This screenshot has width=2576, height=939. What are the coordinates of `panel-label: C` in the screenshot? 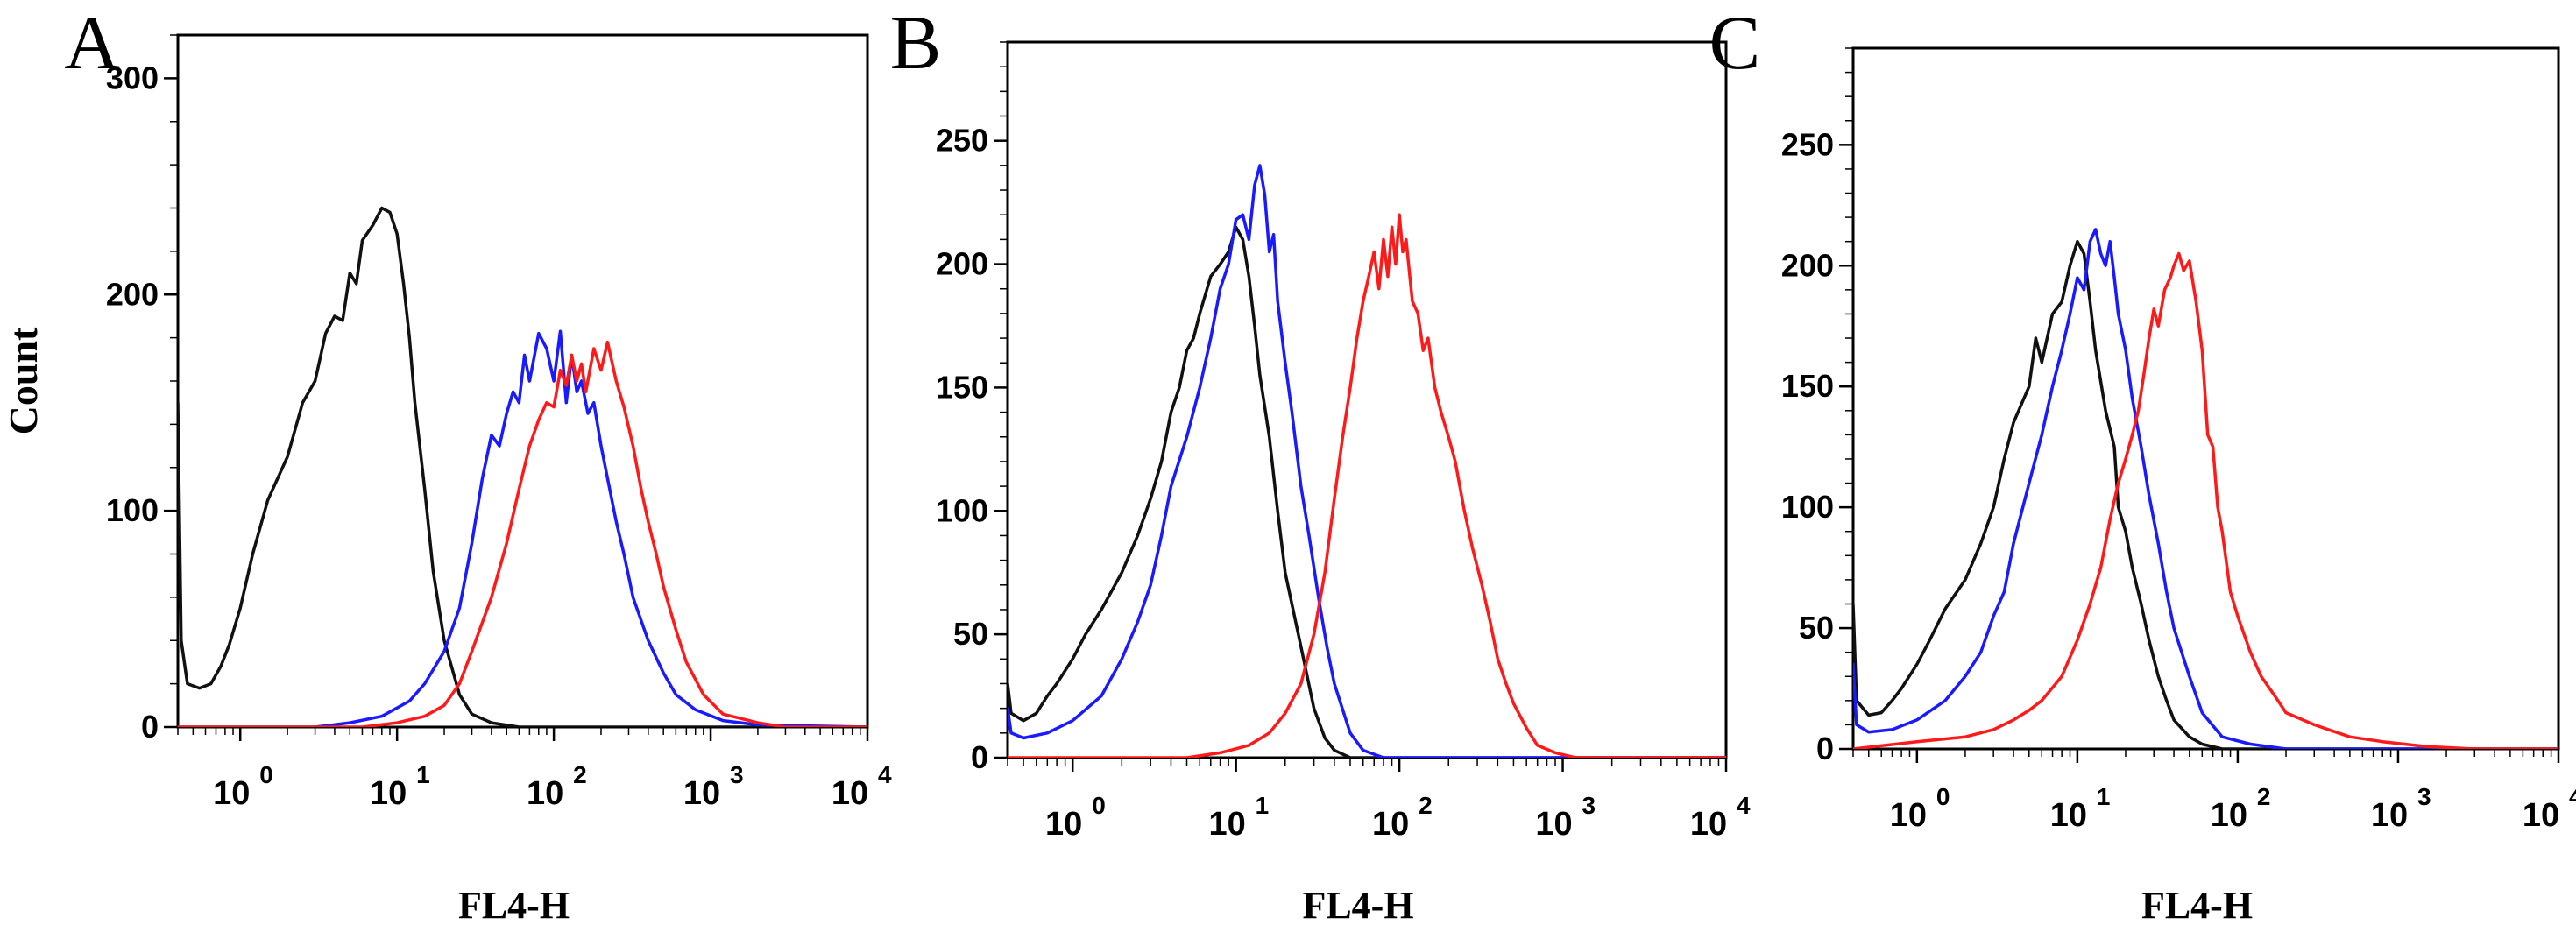 It's located at (1735, 43).